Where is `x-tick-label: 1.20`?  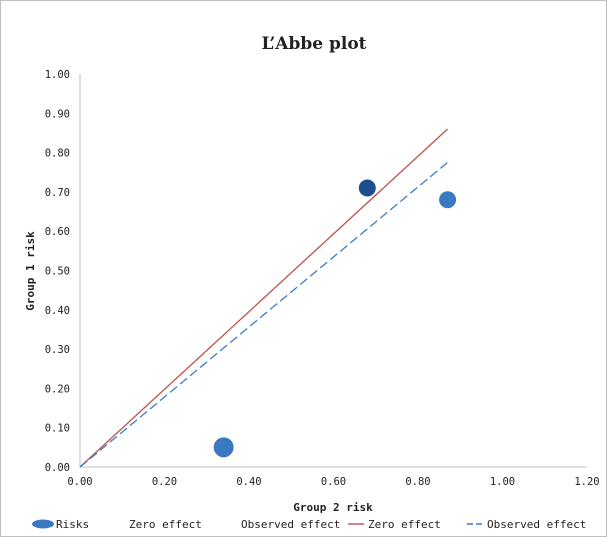 x-tick-label: 1.20 is located at coordinates (586, 482).